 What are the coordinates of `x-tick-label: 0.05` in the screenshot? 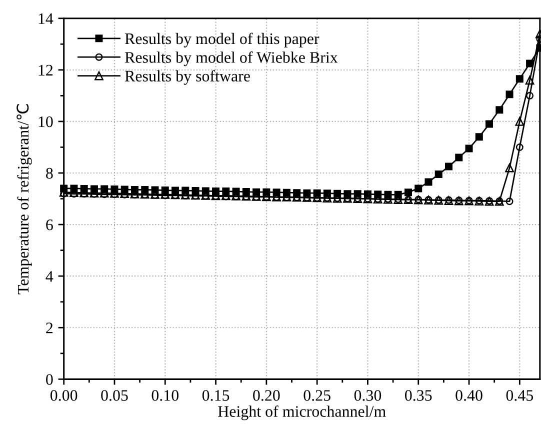 It's located at (114, 395).